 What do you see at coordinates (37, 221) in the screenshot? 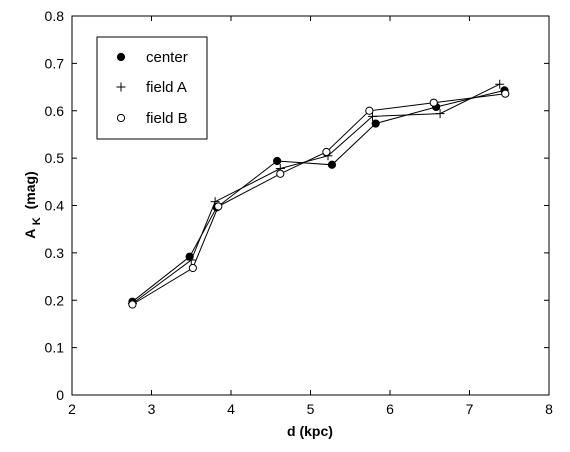
I see `y-axis-label-sub: K` at bounding box center [37, 221].